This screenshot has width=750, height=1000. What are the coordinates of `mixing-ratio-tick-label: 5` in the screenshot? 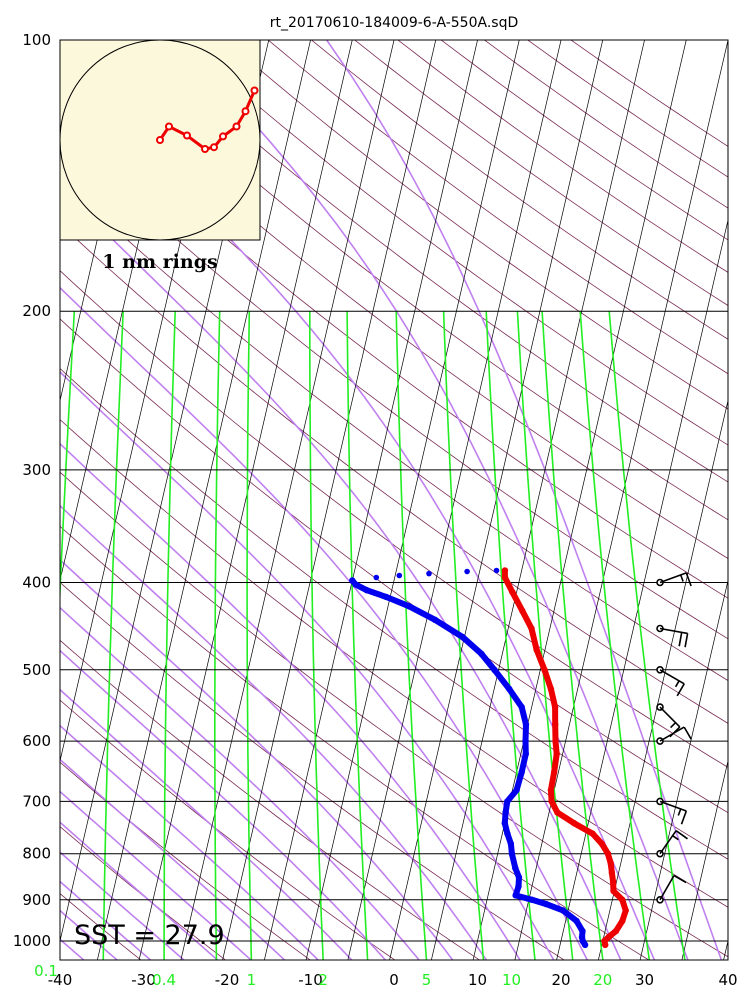 It's located at (427, 980).